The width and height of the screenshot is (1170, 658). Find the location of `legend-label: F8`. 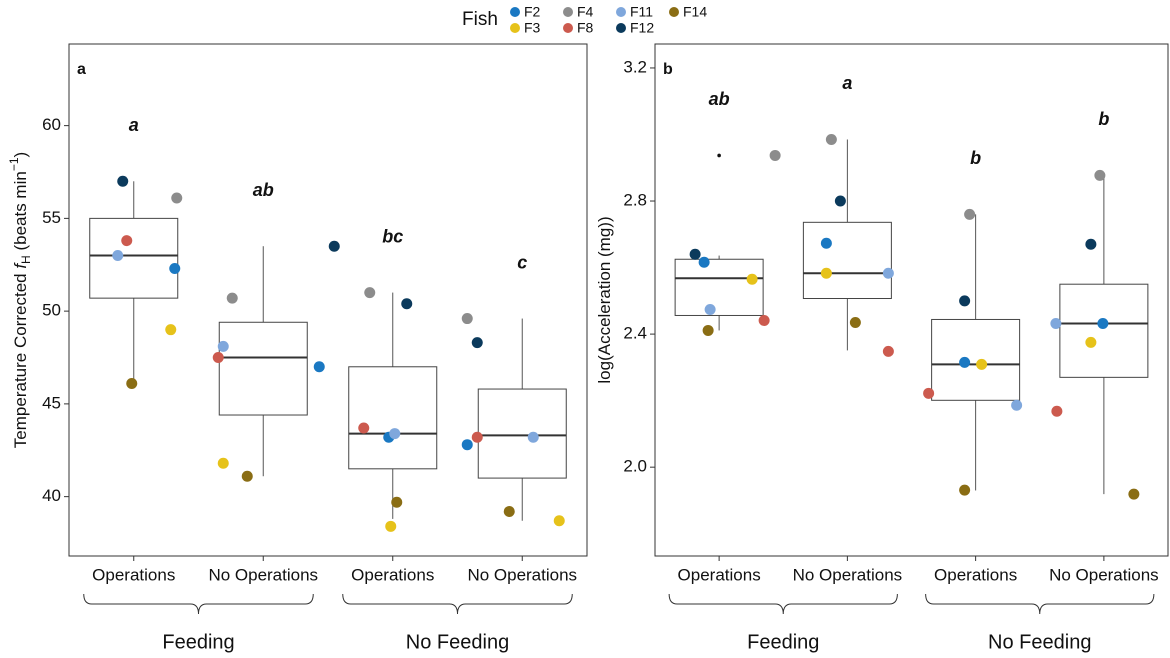

legend-label: F8 is located at coordinates (585, 28).